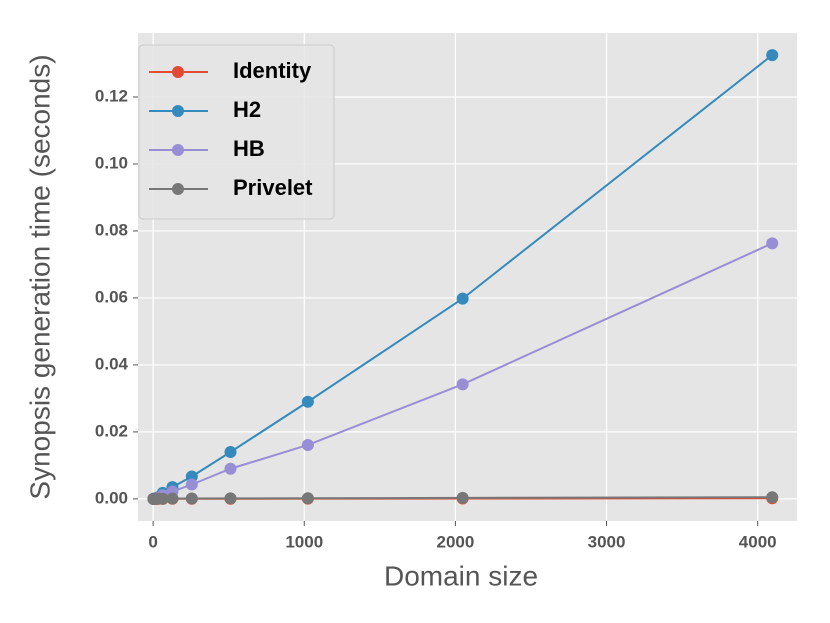 The image size is (830, 623). What do you see at coordinates (111, 430) in the screenshot?
I see `y-tick-label: 0.02` at bounding box center [111, 430].